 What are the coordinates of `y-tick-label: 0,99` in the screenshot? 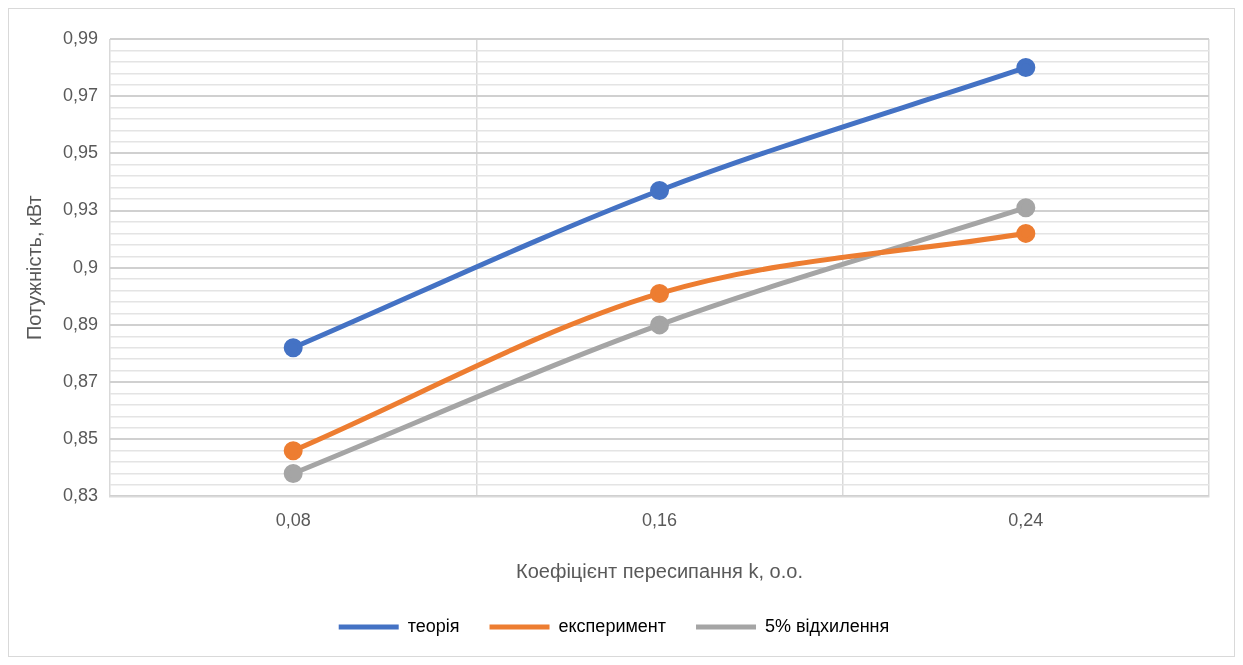 It's located at (80, 37).